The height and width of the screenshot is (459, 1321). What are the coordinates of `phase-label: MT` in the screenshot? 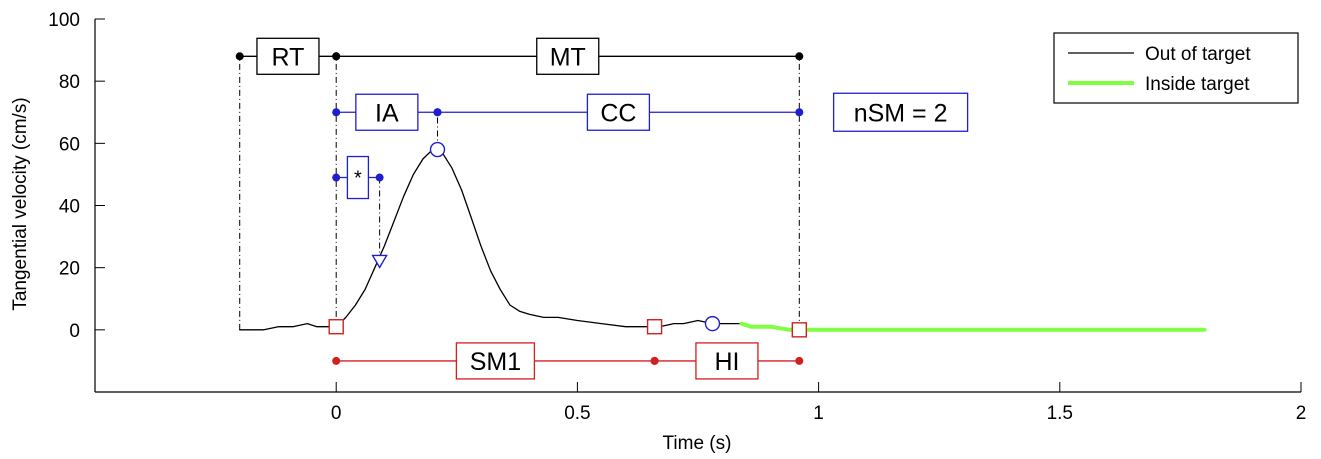 It's located at (568, 57).